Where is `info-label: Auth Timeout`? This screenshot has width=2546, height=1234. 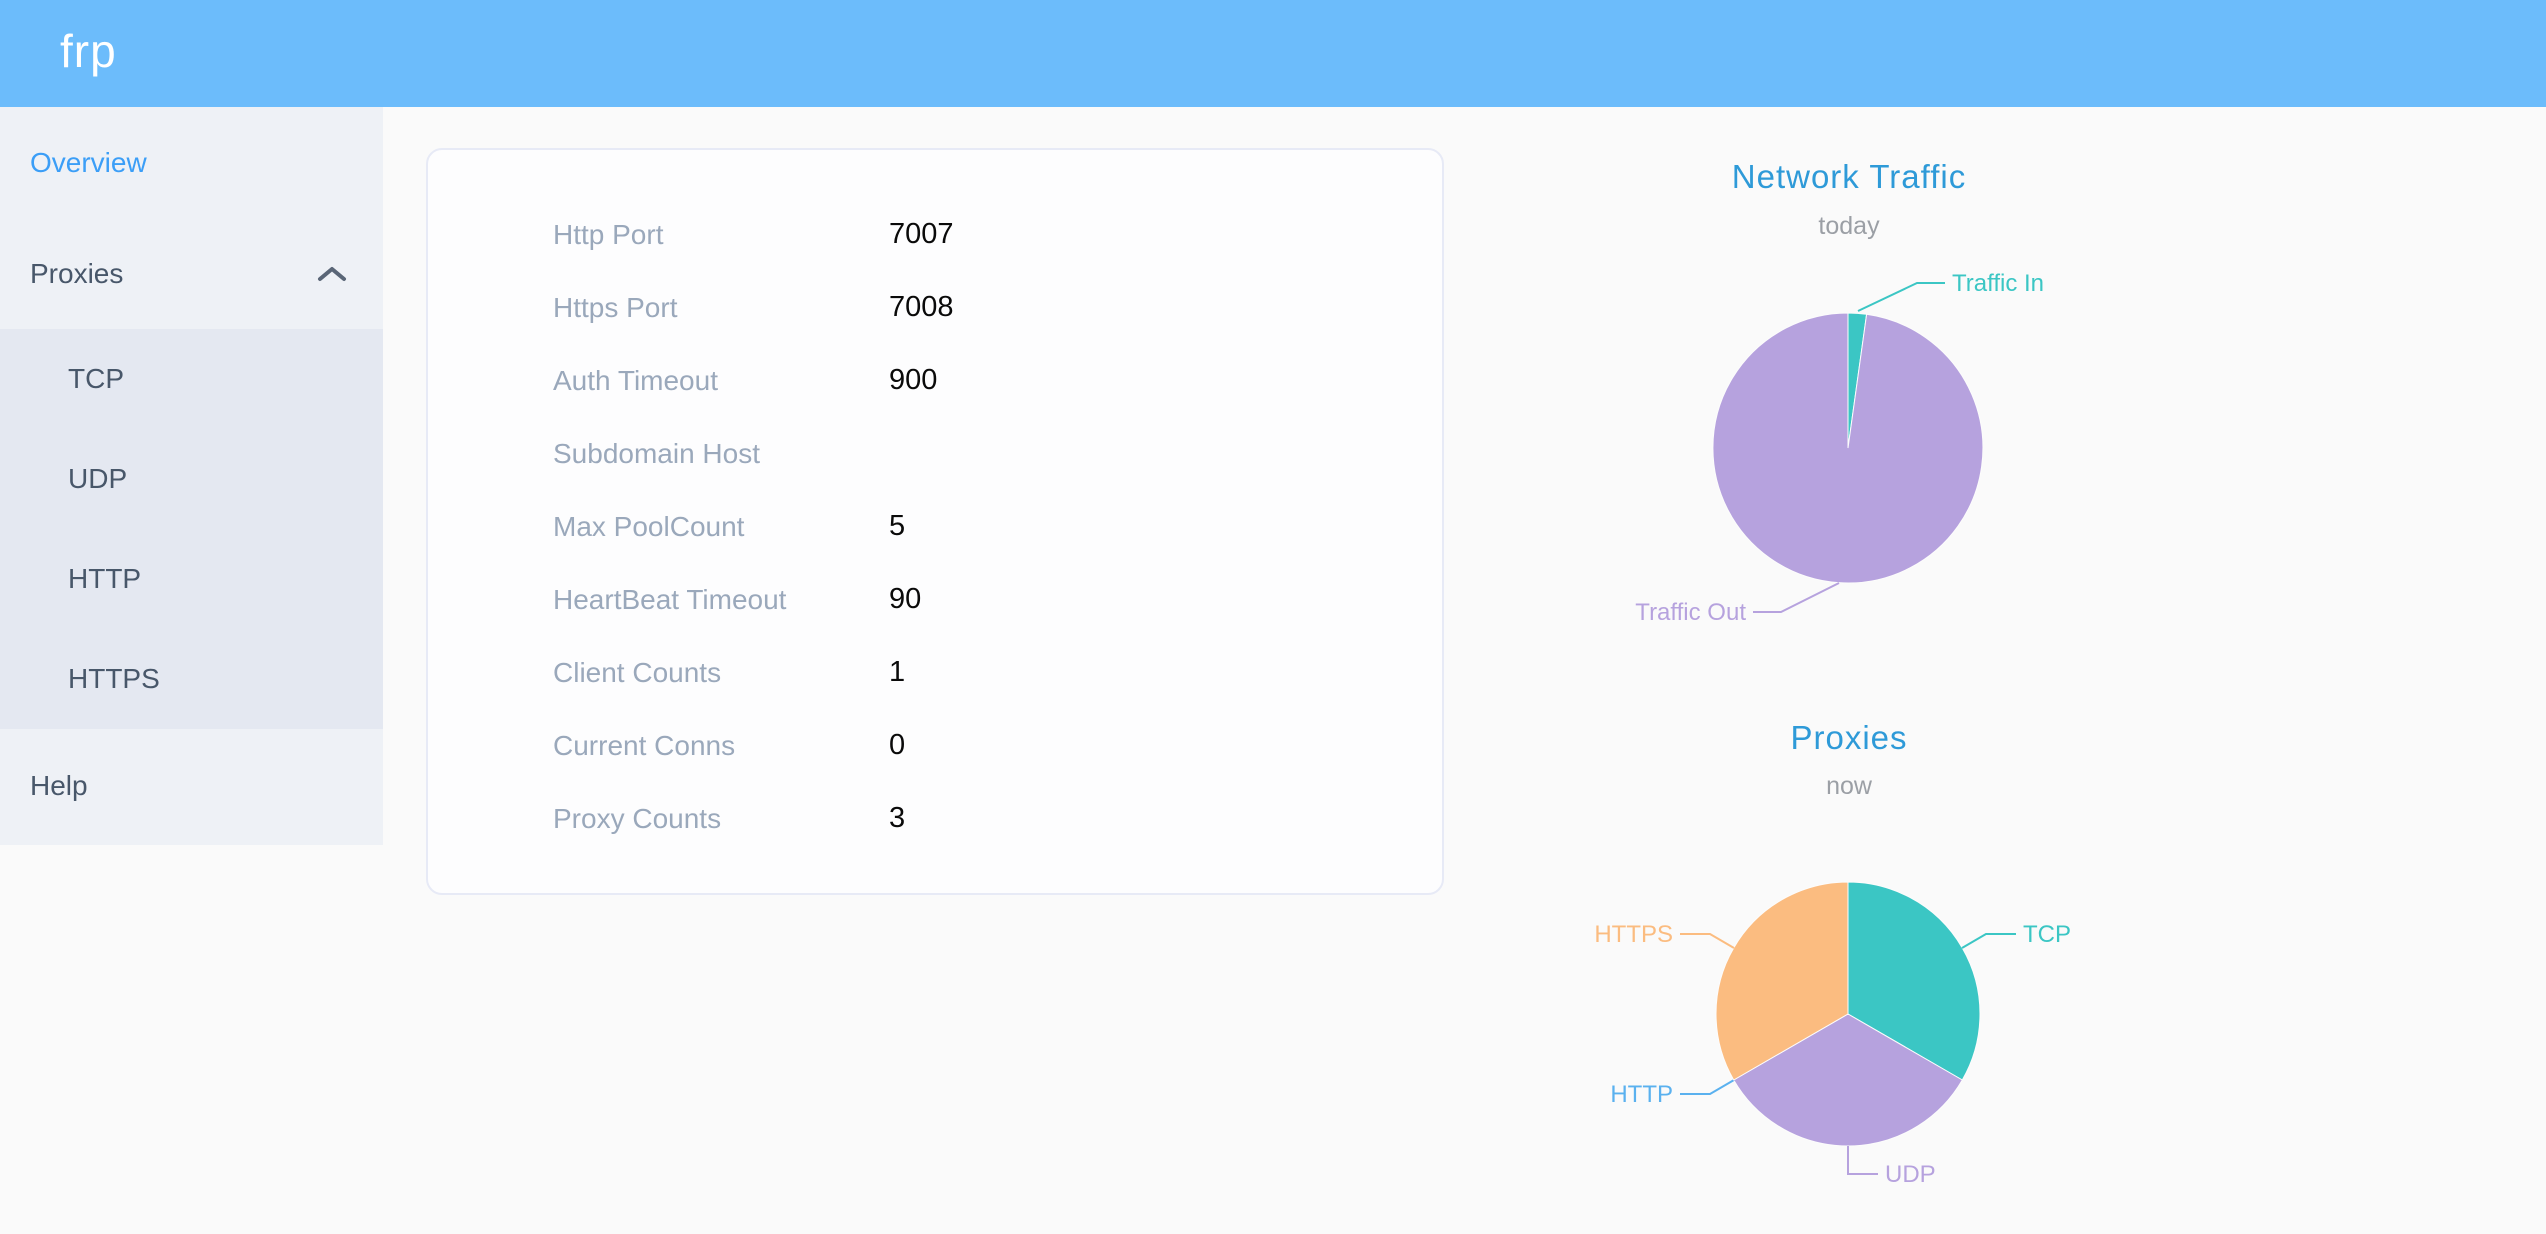 info-label: Auth Timeout is located at coordinates (635, 380).